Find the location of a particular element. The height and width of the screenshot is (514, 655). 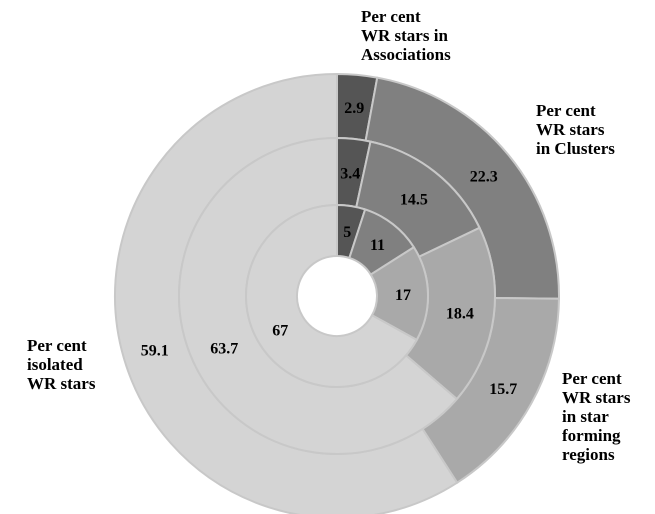

value-label-outer-star-forming-regions: 15.7 is located at coordinates (503, 389).